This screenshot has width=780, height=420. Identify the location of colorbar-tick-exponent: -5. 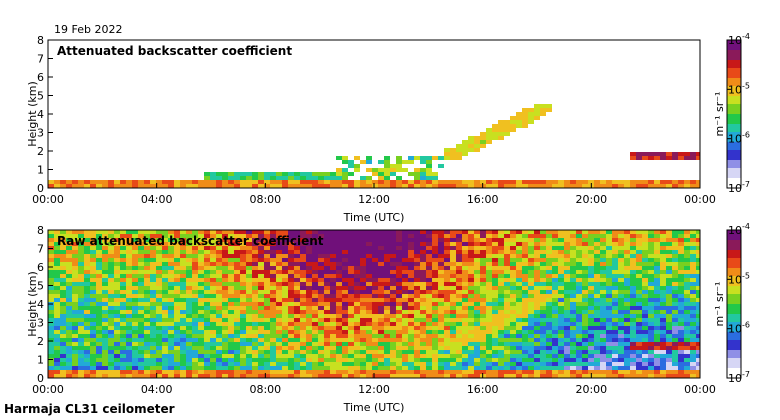
(746, 275).